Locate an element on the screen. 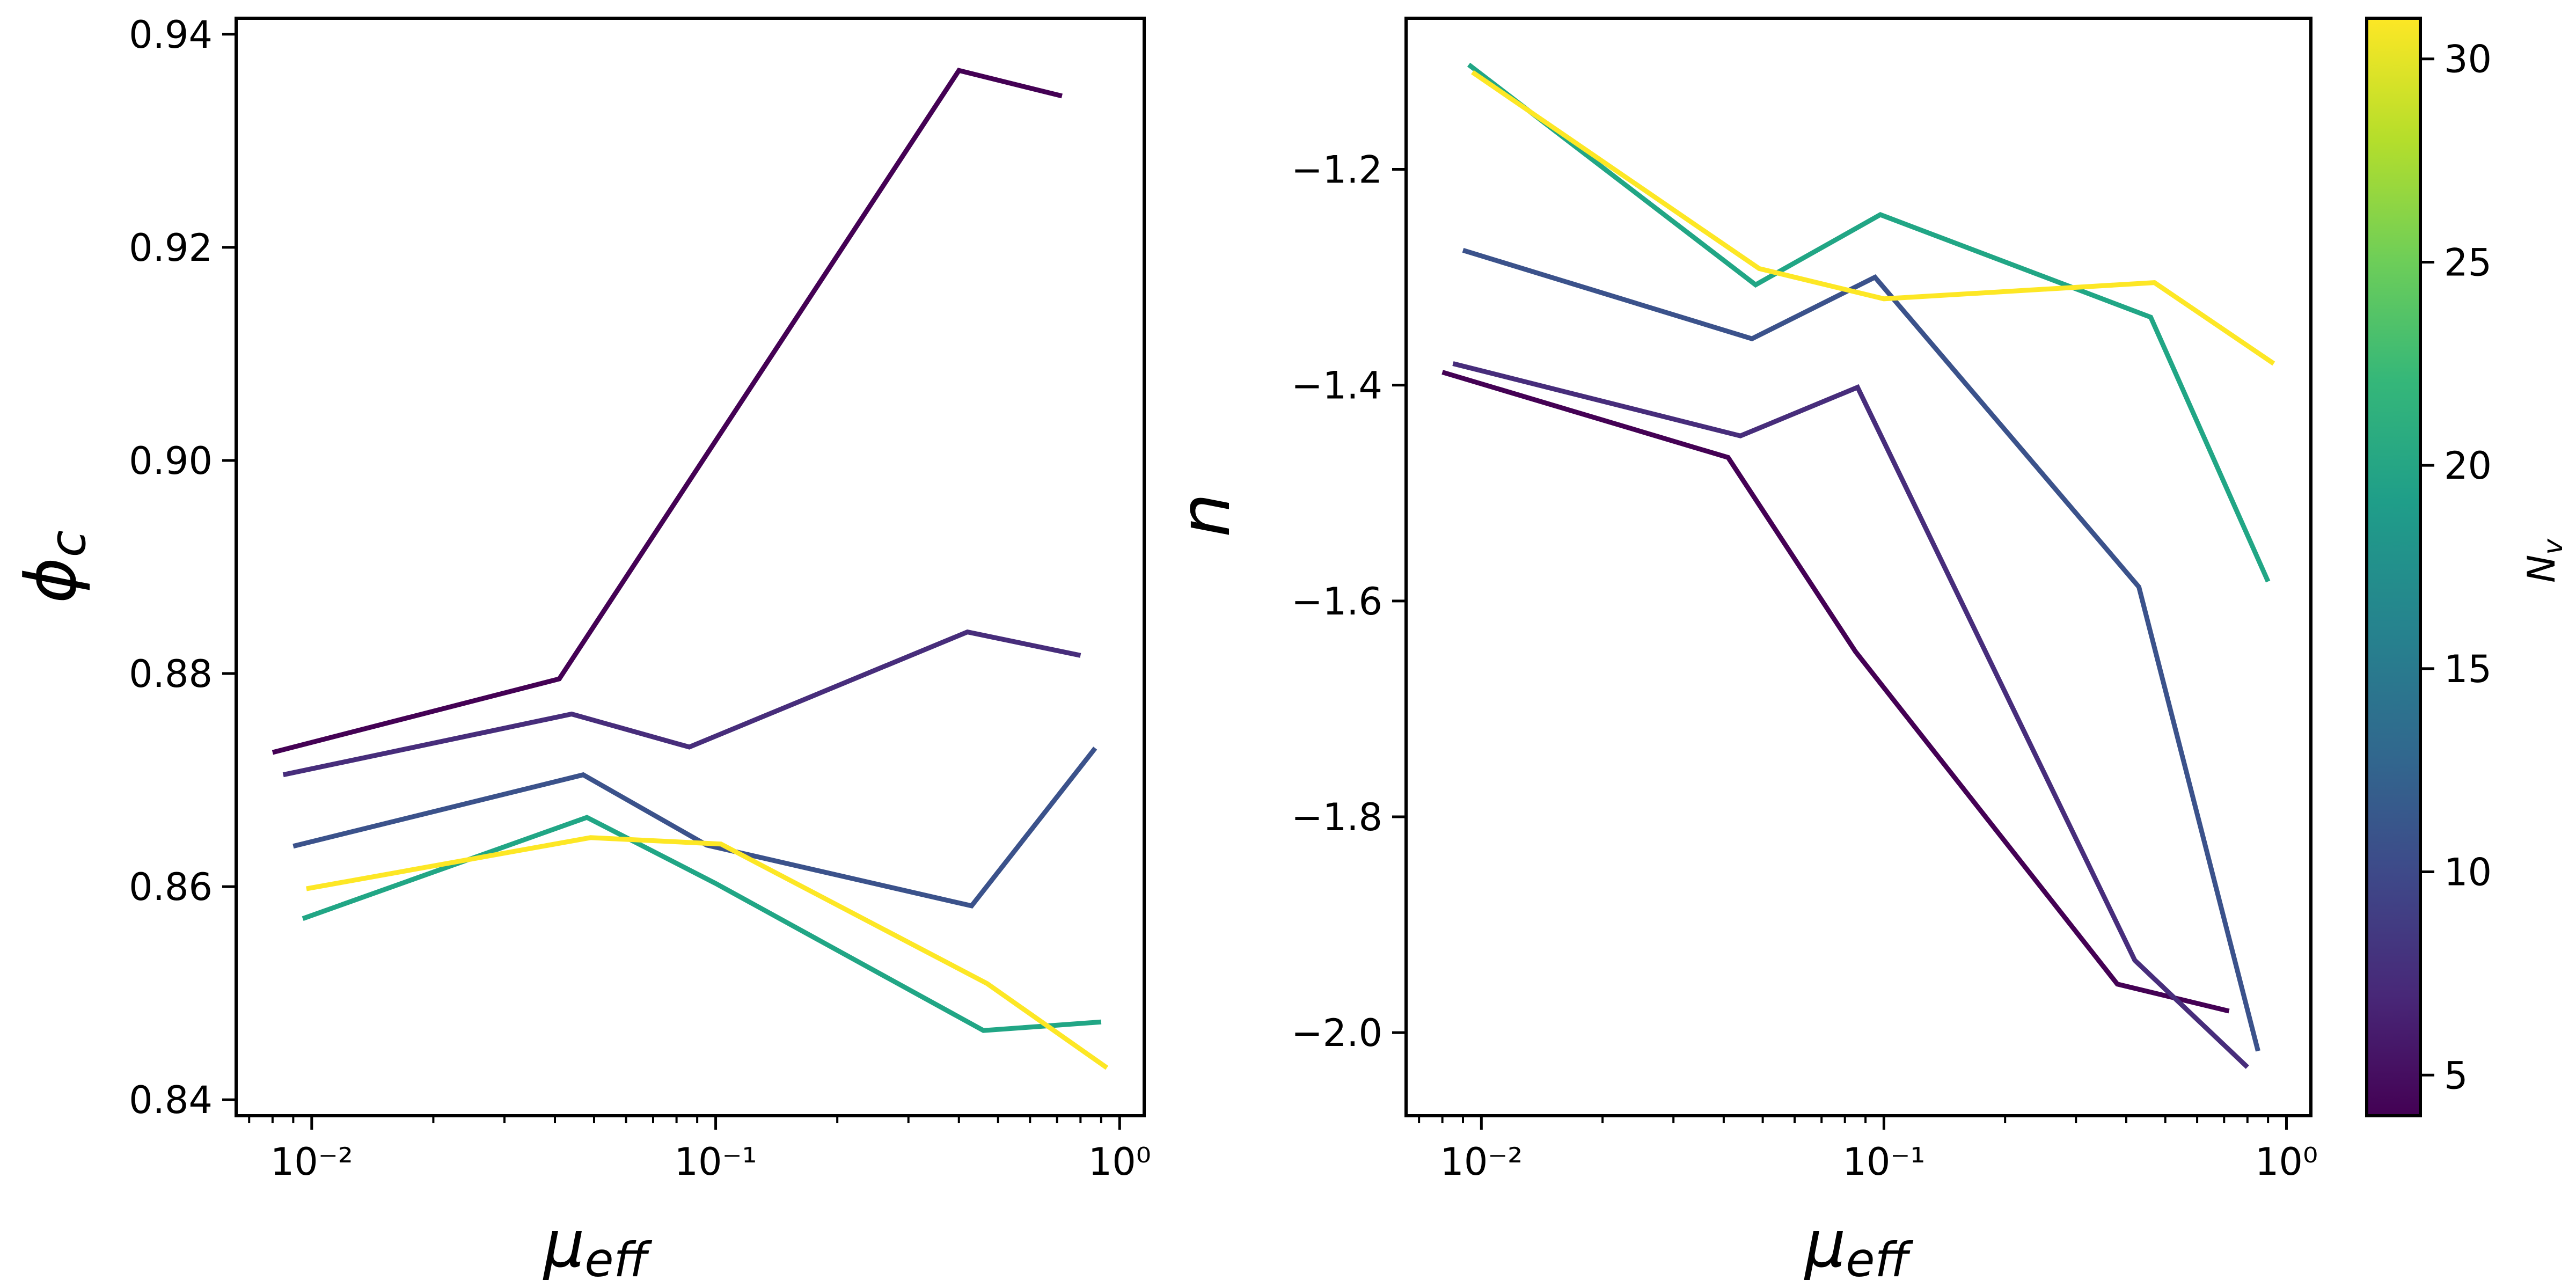 This screenshot has height=1288, width=2576. y-tick-label: 0.92 is located at coordinates (171, 248).